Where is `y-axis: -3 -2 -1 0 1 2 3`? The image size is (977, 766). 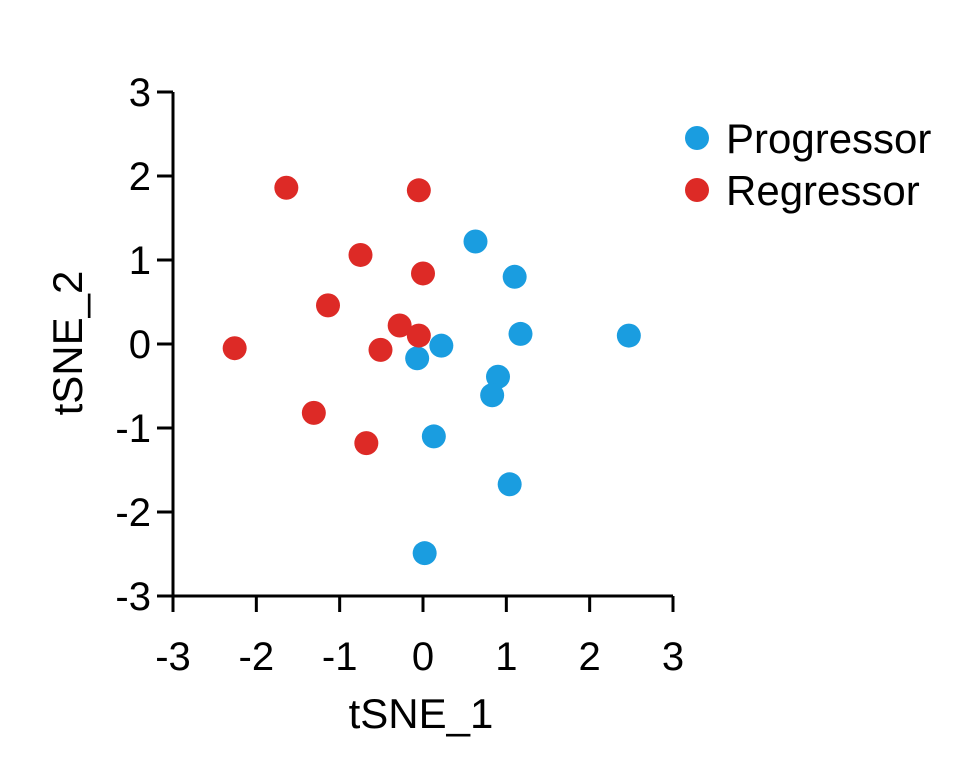
y-axis: -3 -2 -1 0 1 2 3 is located at coordinates (145, 345).